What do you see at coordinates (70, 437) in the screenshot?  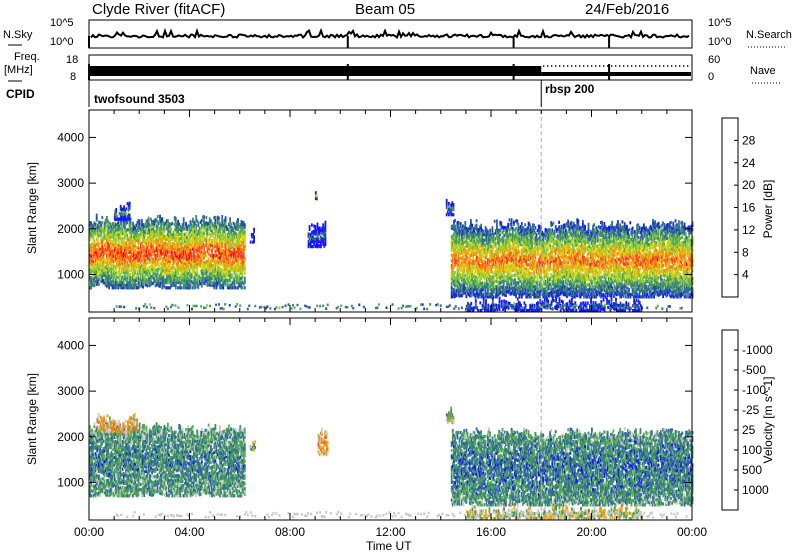 I see `velocity-ytick-label-1: 2000` at bounding box center [70, 437].